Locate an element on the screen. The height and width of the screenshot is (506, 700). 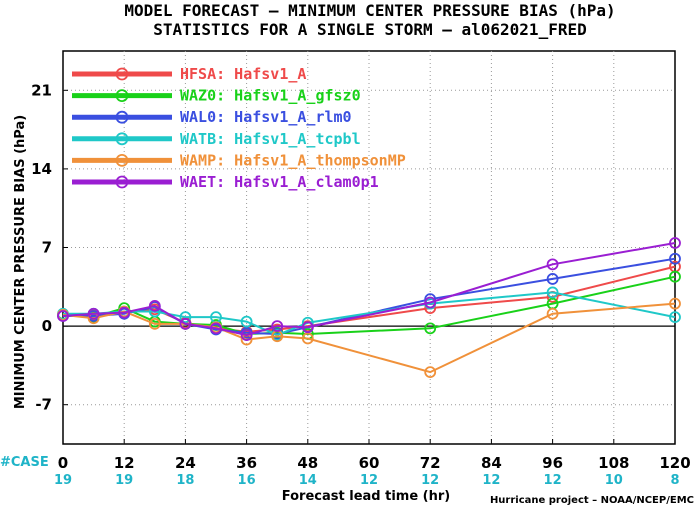
legend-item: HFSA: Hafsv1_A is located at coordinates (189, 74).